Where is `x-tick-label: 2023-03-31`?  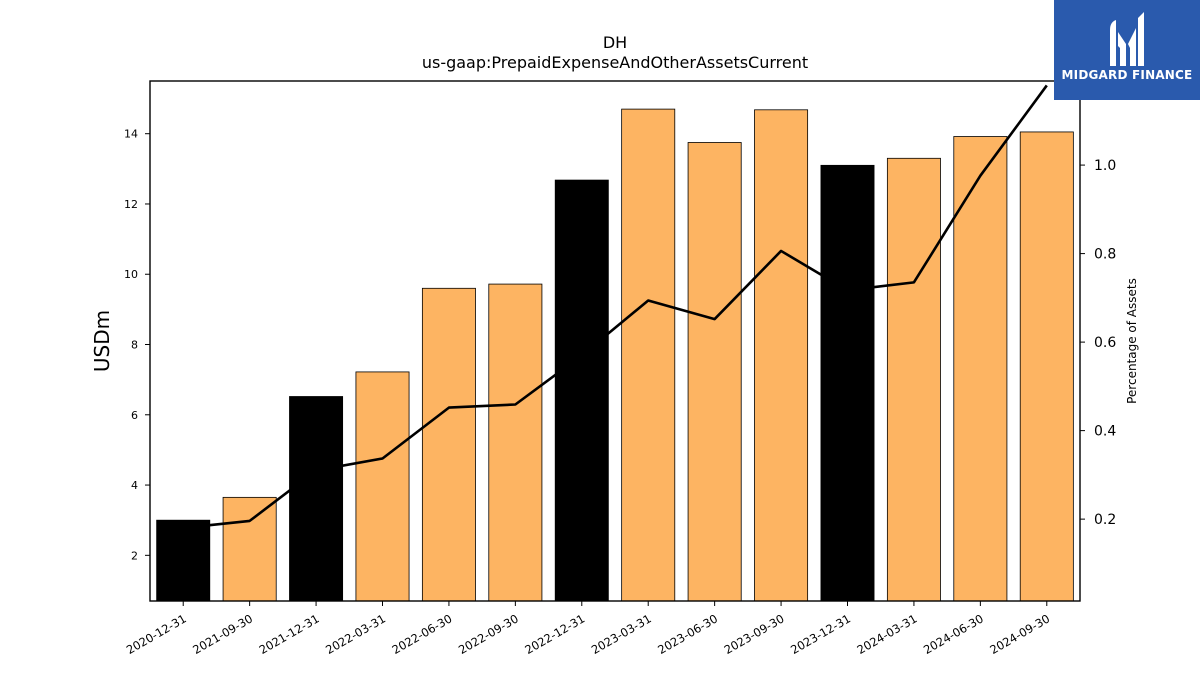
x-tick-label: 2023-03-31 is located at coordinates (621, 634).